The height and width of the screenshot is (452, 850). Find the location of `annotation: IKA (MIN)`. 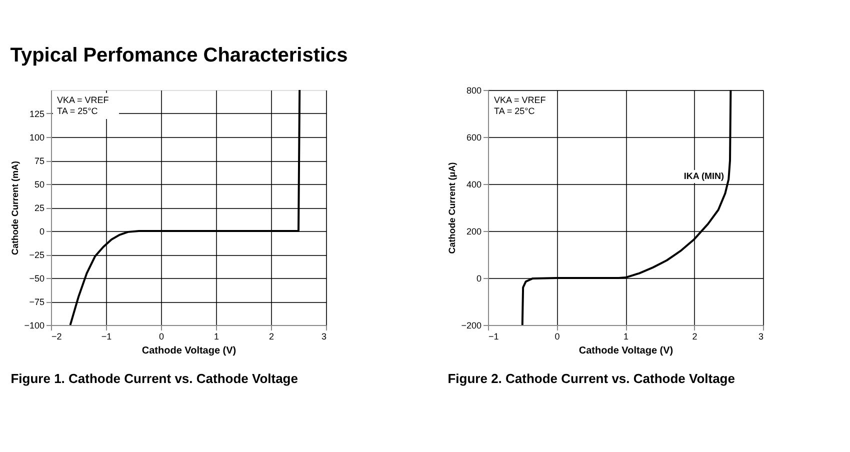

annotation: IKA (MIN) is located at coordinates (704, 176).